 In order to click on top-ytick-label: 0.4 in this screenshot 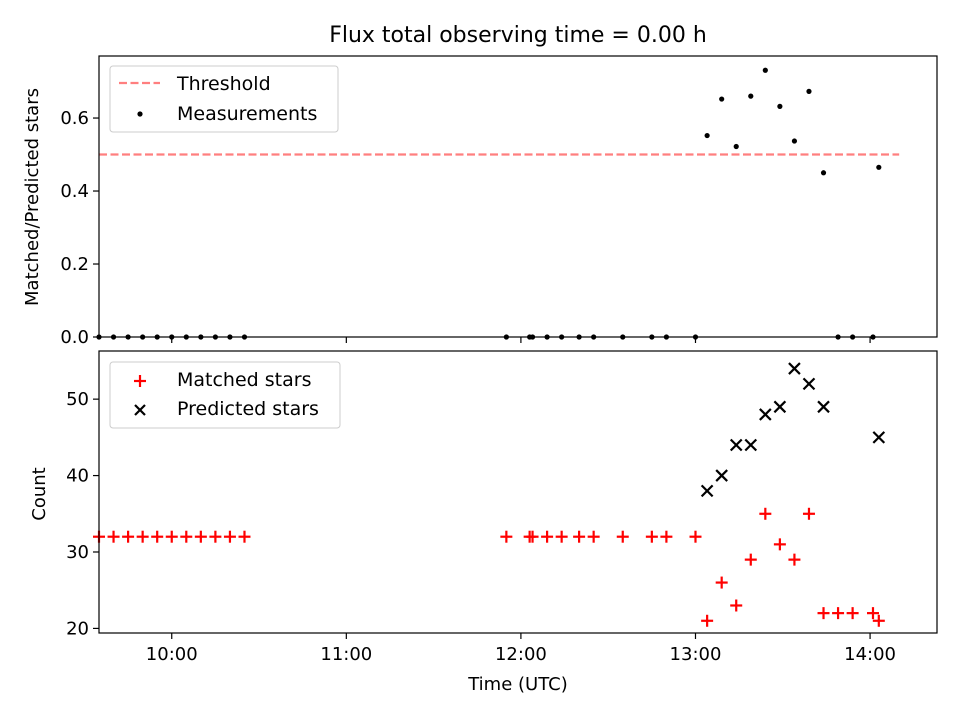, I will do `click(74, 191)`.